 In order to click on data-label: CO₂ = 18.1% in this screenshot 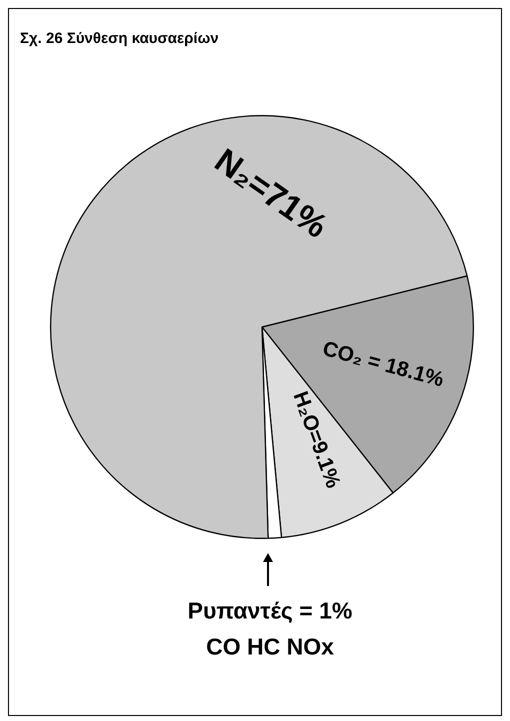, I will do `click(383, 364)`.